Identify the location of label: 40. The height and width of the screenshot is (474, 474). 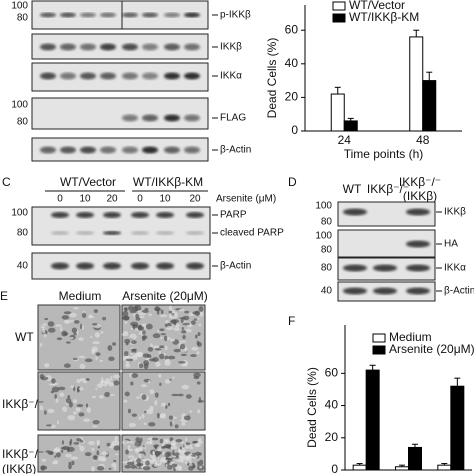
(23, 266).